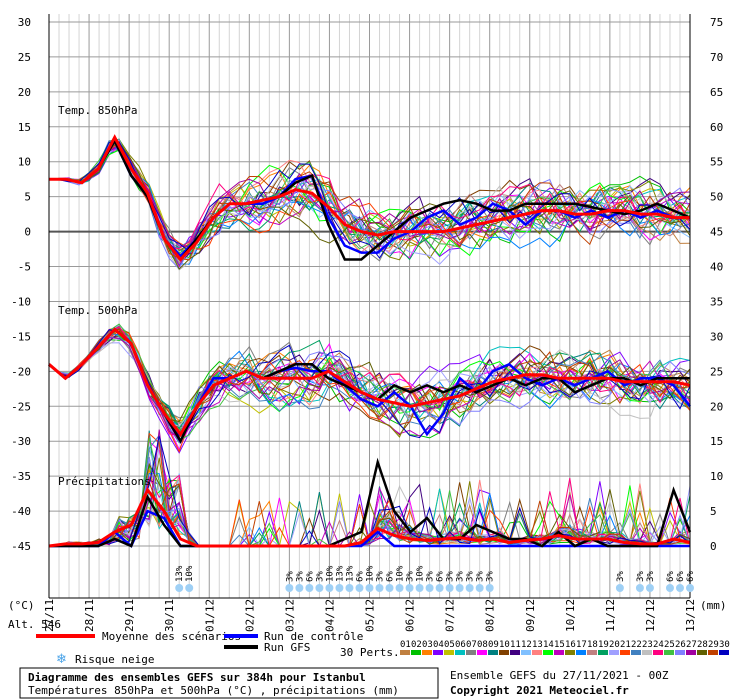 This screenshot has height=700, width=740. What do you see at coordinates (716, 267) in the screenshot?
I see `right-tick-label: 40` at bounding box center [716, 267].